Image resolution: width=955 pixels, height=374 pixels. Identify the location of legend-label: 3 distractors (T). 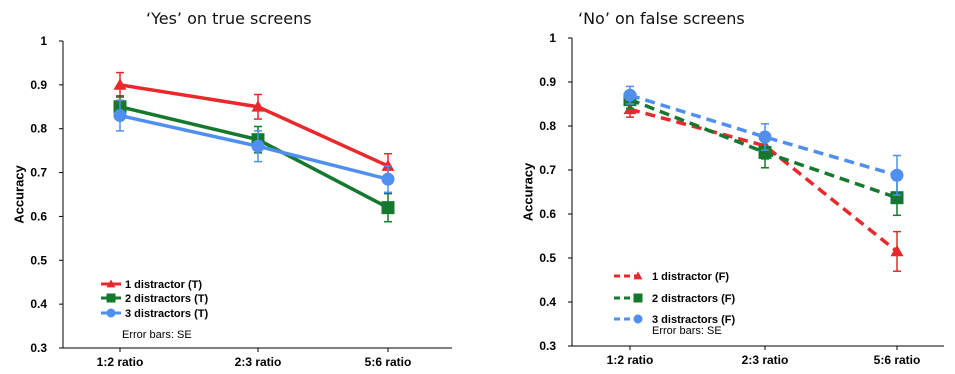
(166, 314).